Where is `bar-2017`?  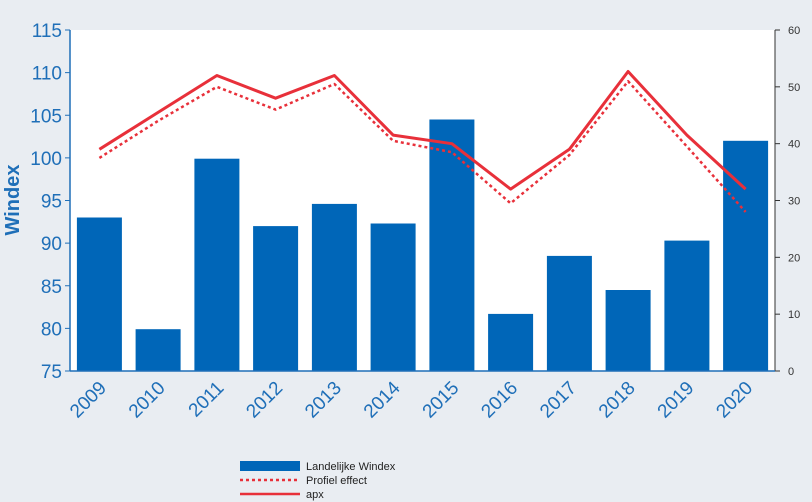
bar-2017 is located at coordinates (569, 313).